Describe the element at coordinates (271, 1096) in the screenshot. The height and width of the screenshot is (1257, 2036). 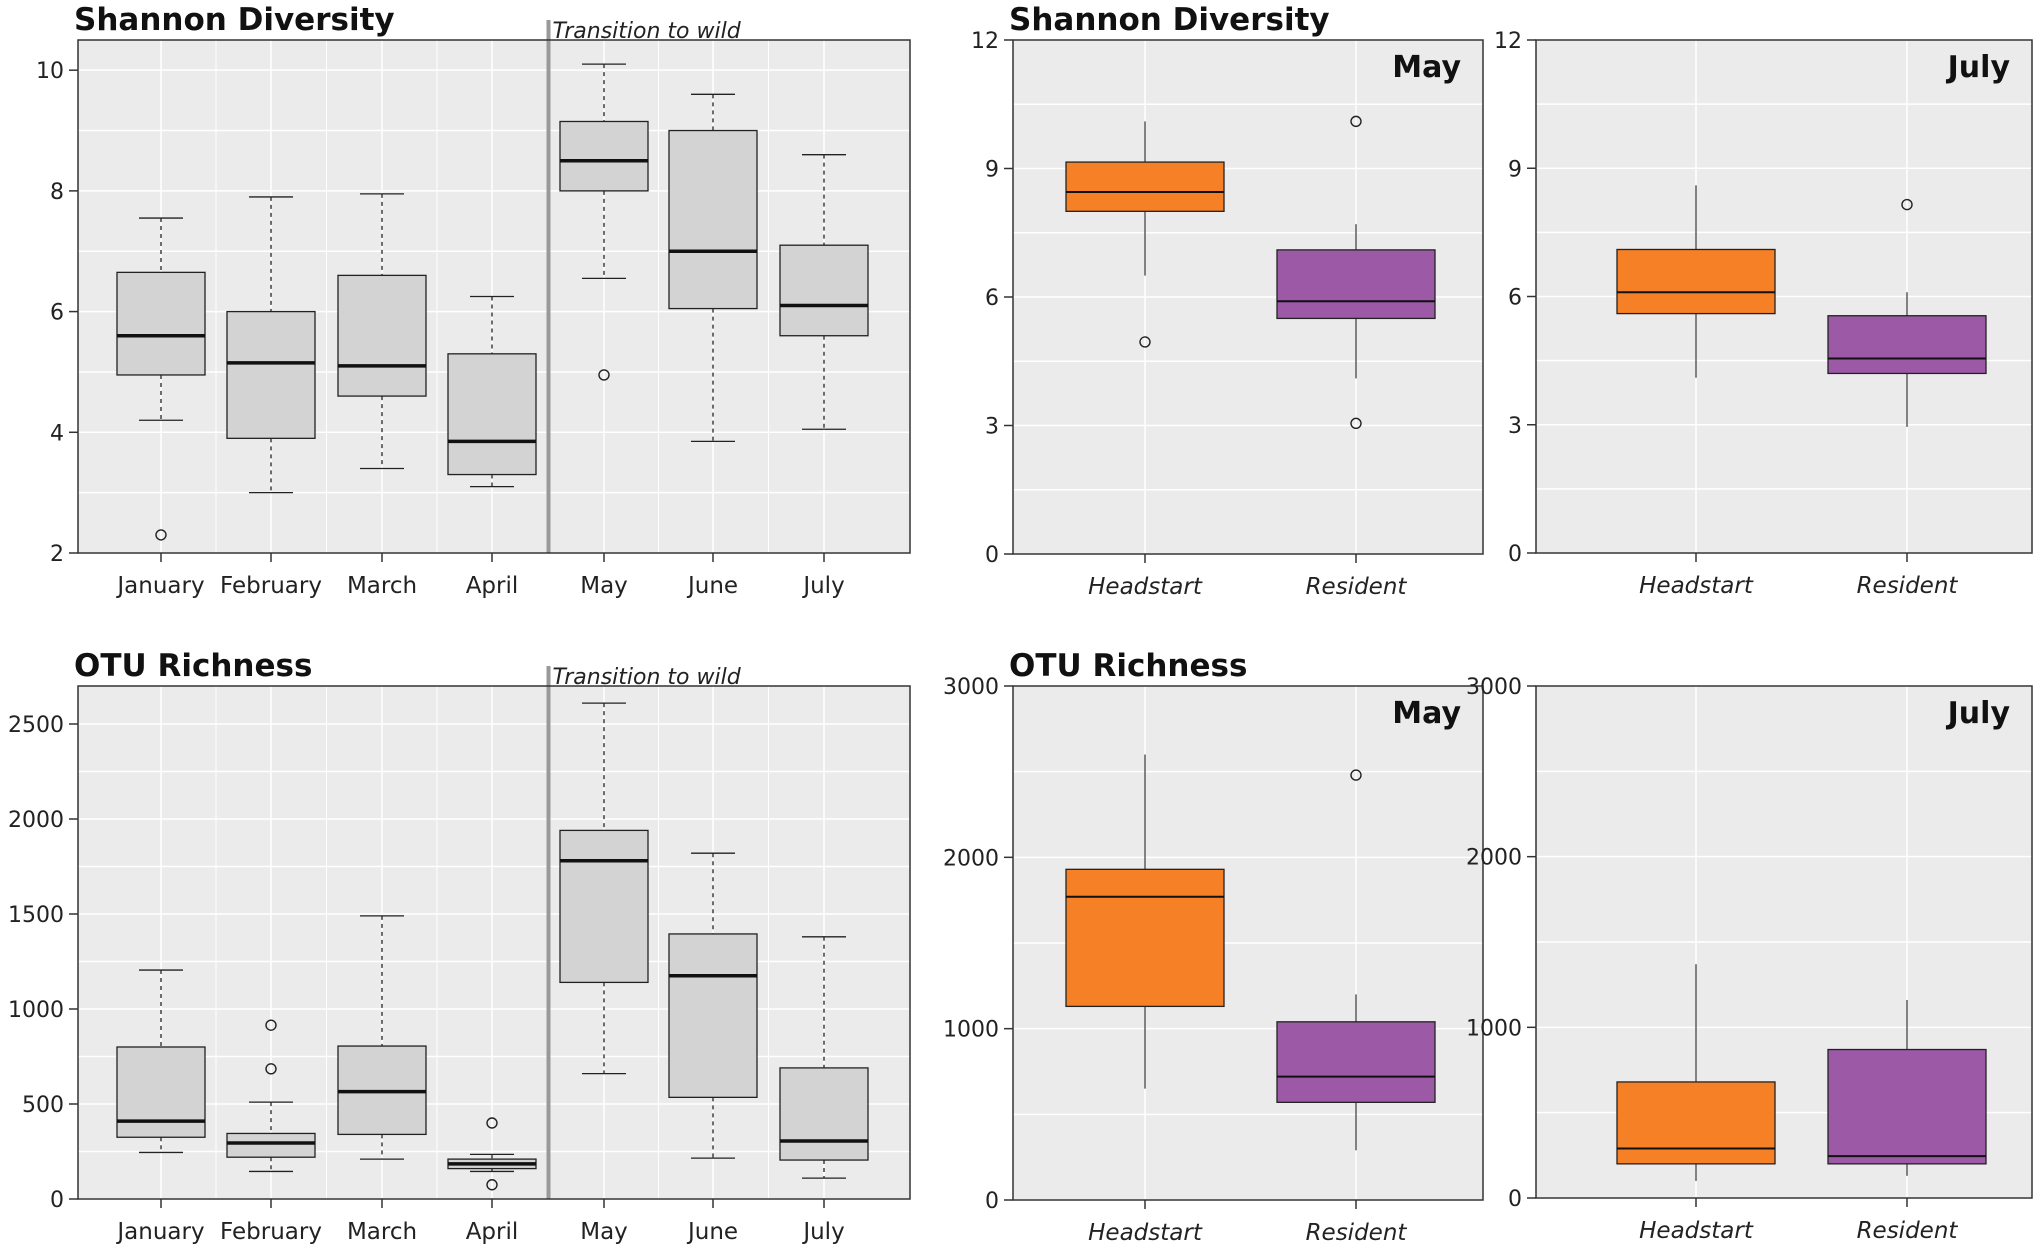
I see `box-february` at that location.